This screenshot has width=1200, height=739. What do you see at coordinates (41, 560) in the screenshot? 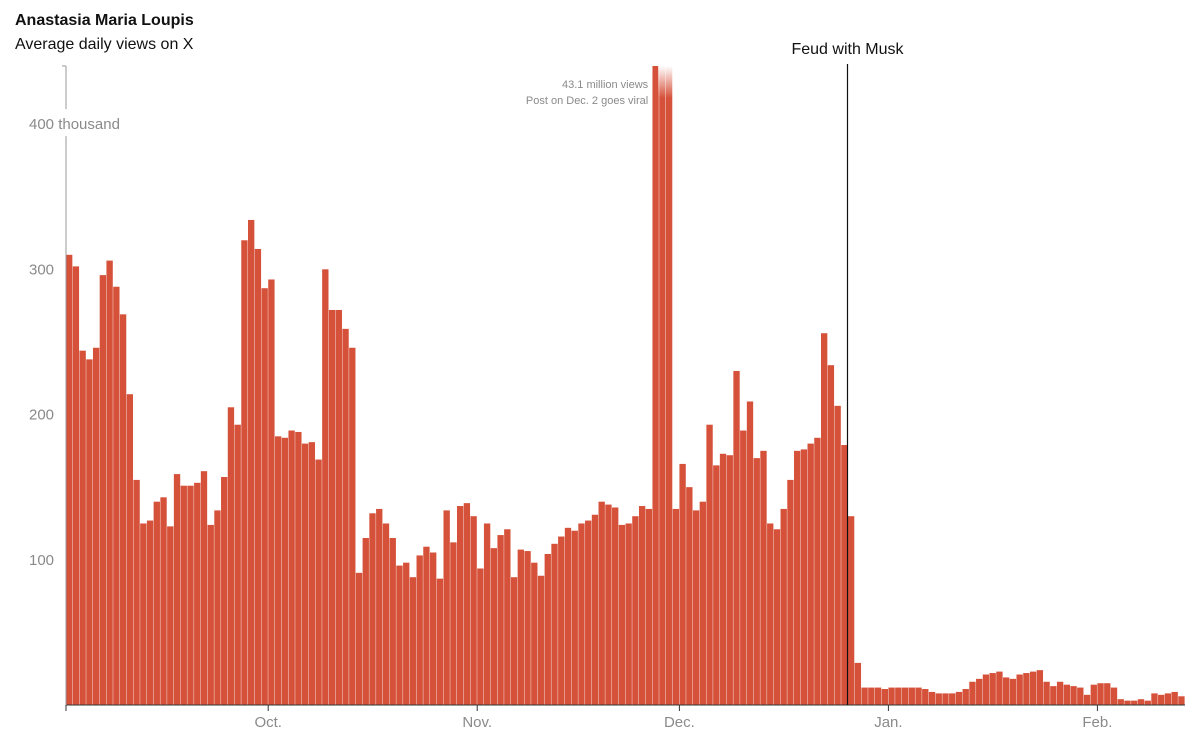
I see `y-tick-label: 100` at bounding box center [41, 560].